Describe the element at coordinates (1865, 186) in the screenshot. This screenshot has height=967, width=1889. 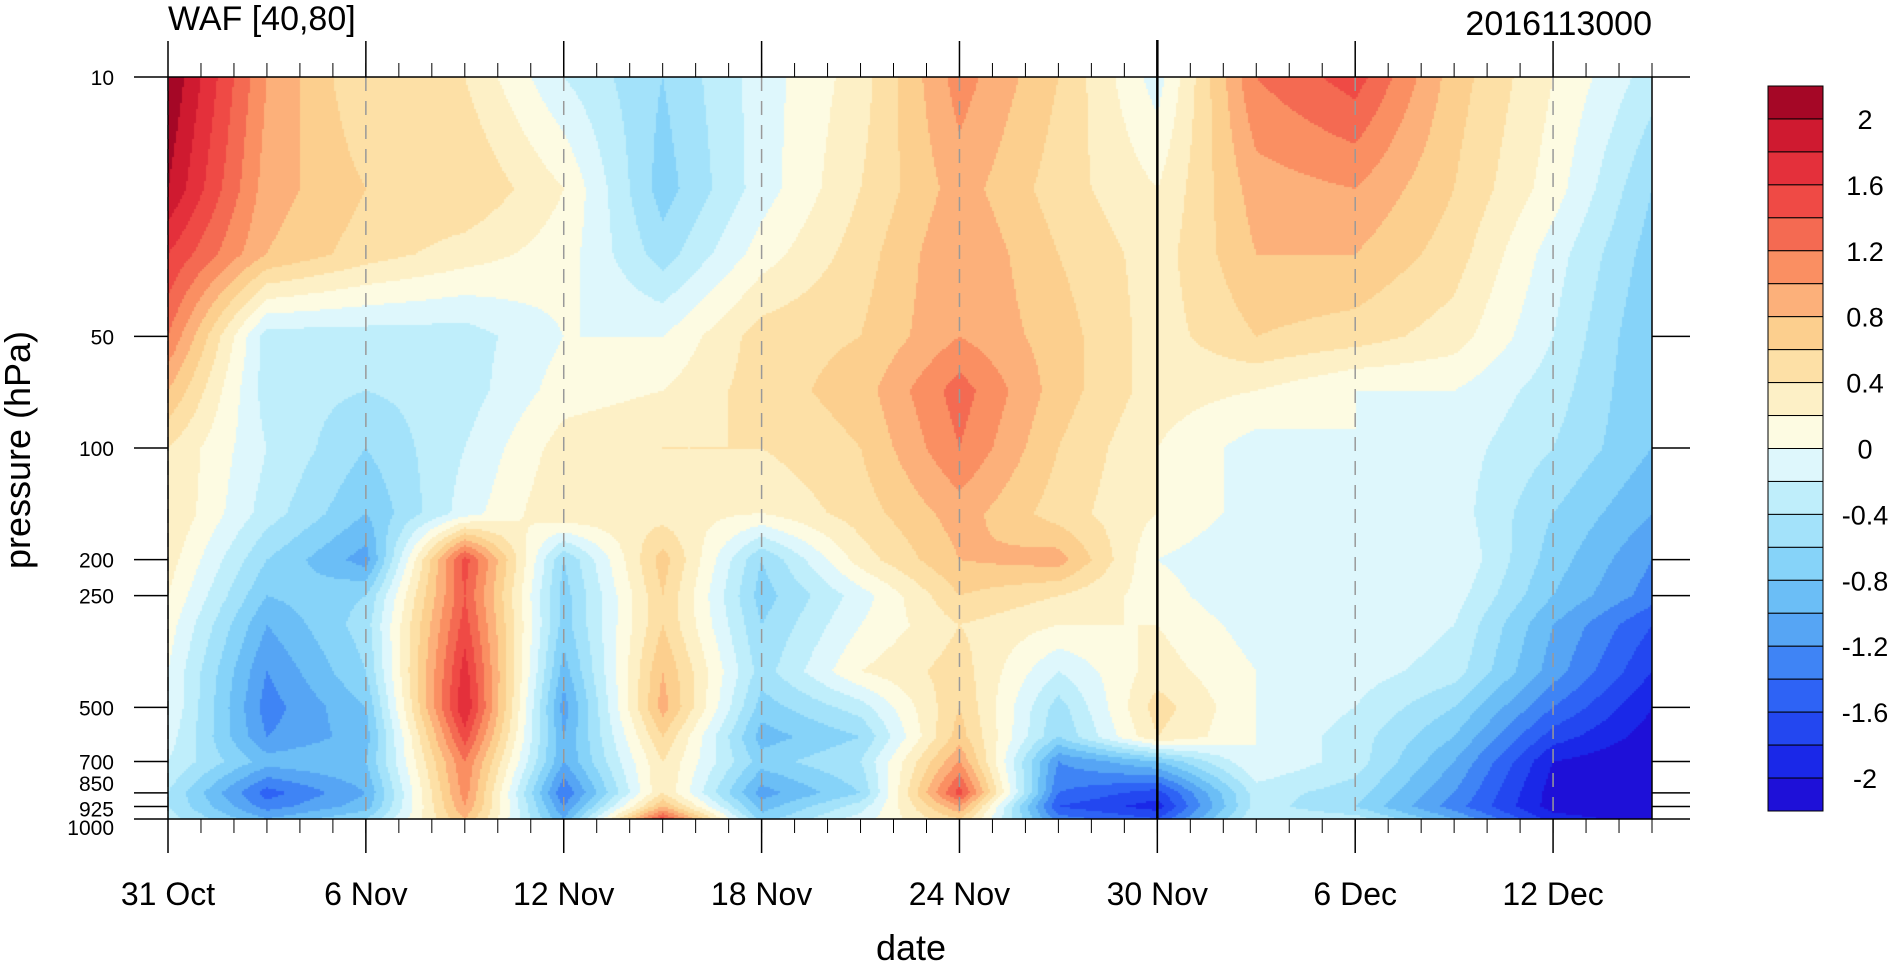
I see `colorbar-label: 1.6` at that location.